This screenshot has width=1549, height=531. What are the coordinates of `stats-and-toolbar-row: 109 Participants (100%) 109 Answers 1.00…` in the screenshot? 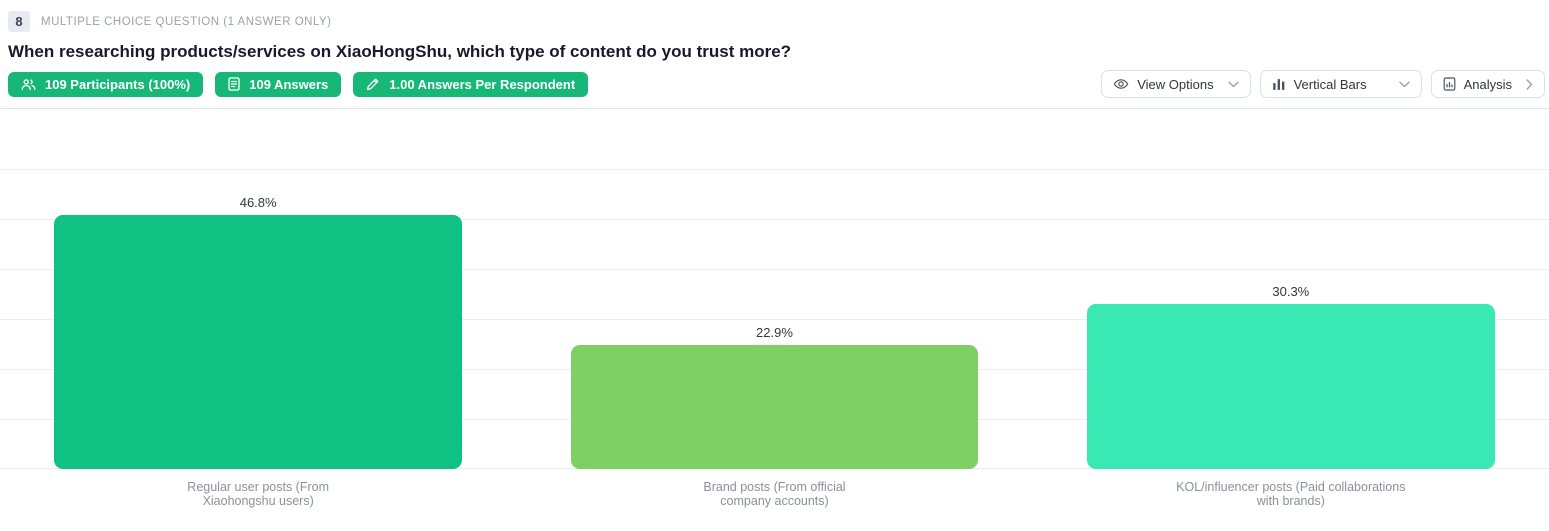 It's located at (774, 84).